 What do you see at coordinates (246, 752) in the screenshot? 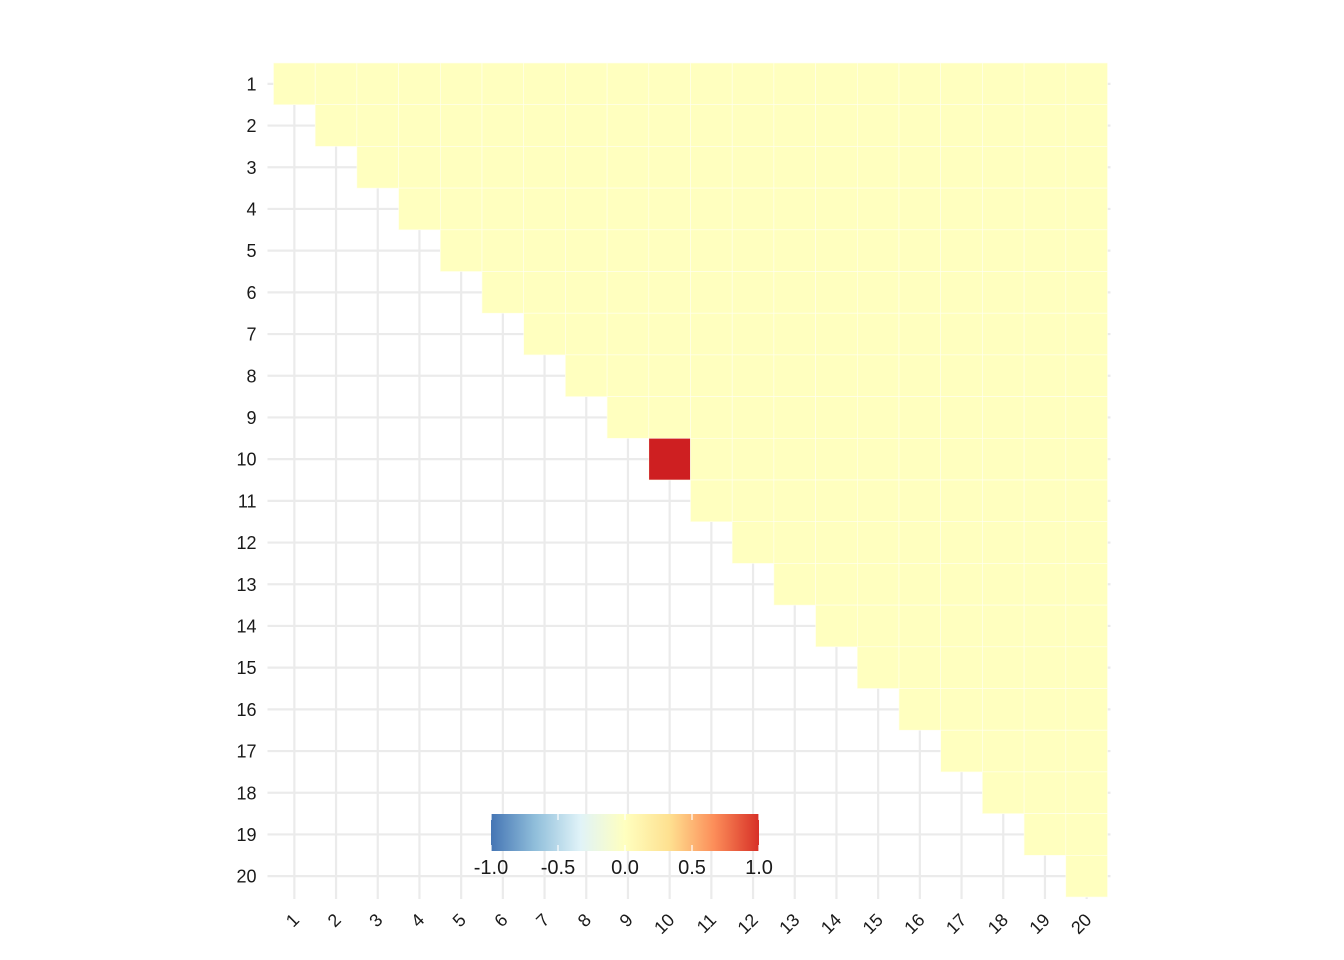
I see `y-tick-label: 17` at bounding box center [246, 752].